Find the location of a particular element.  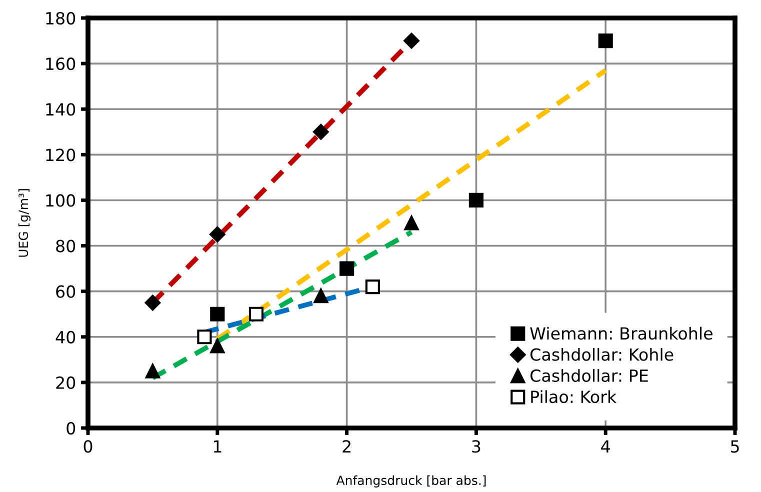

x-tick-label: 5 is located at coordinates (734, 446).